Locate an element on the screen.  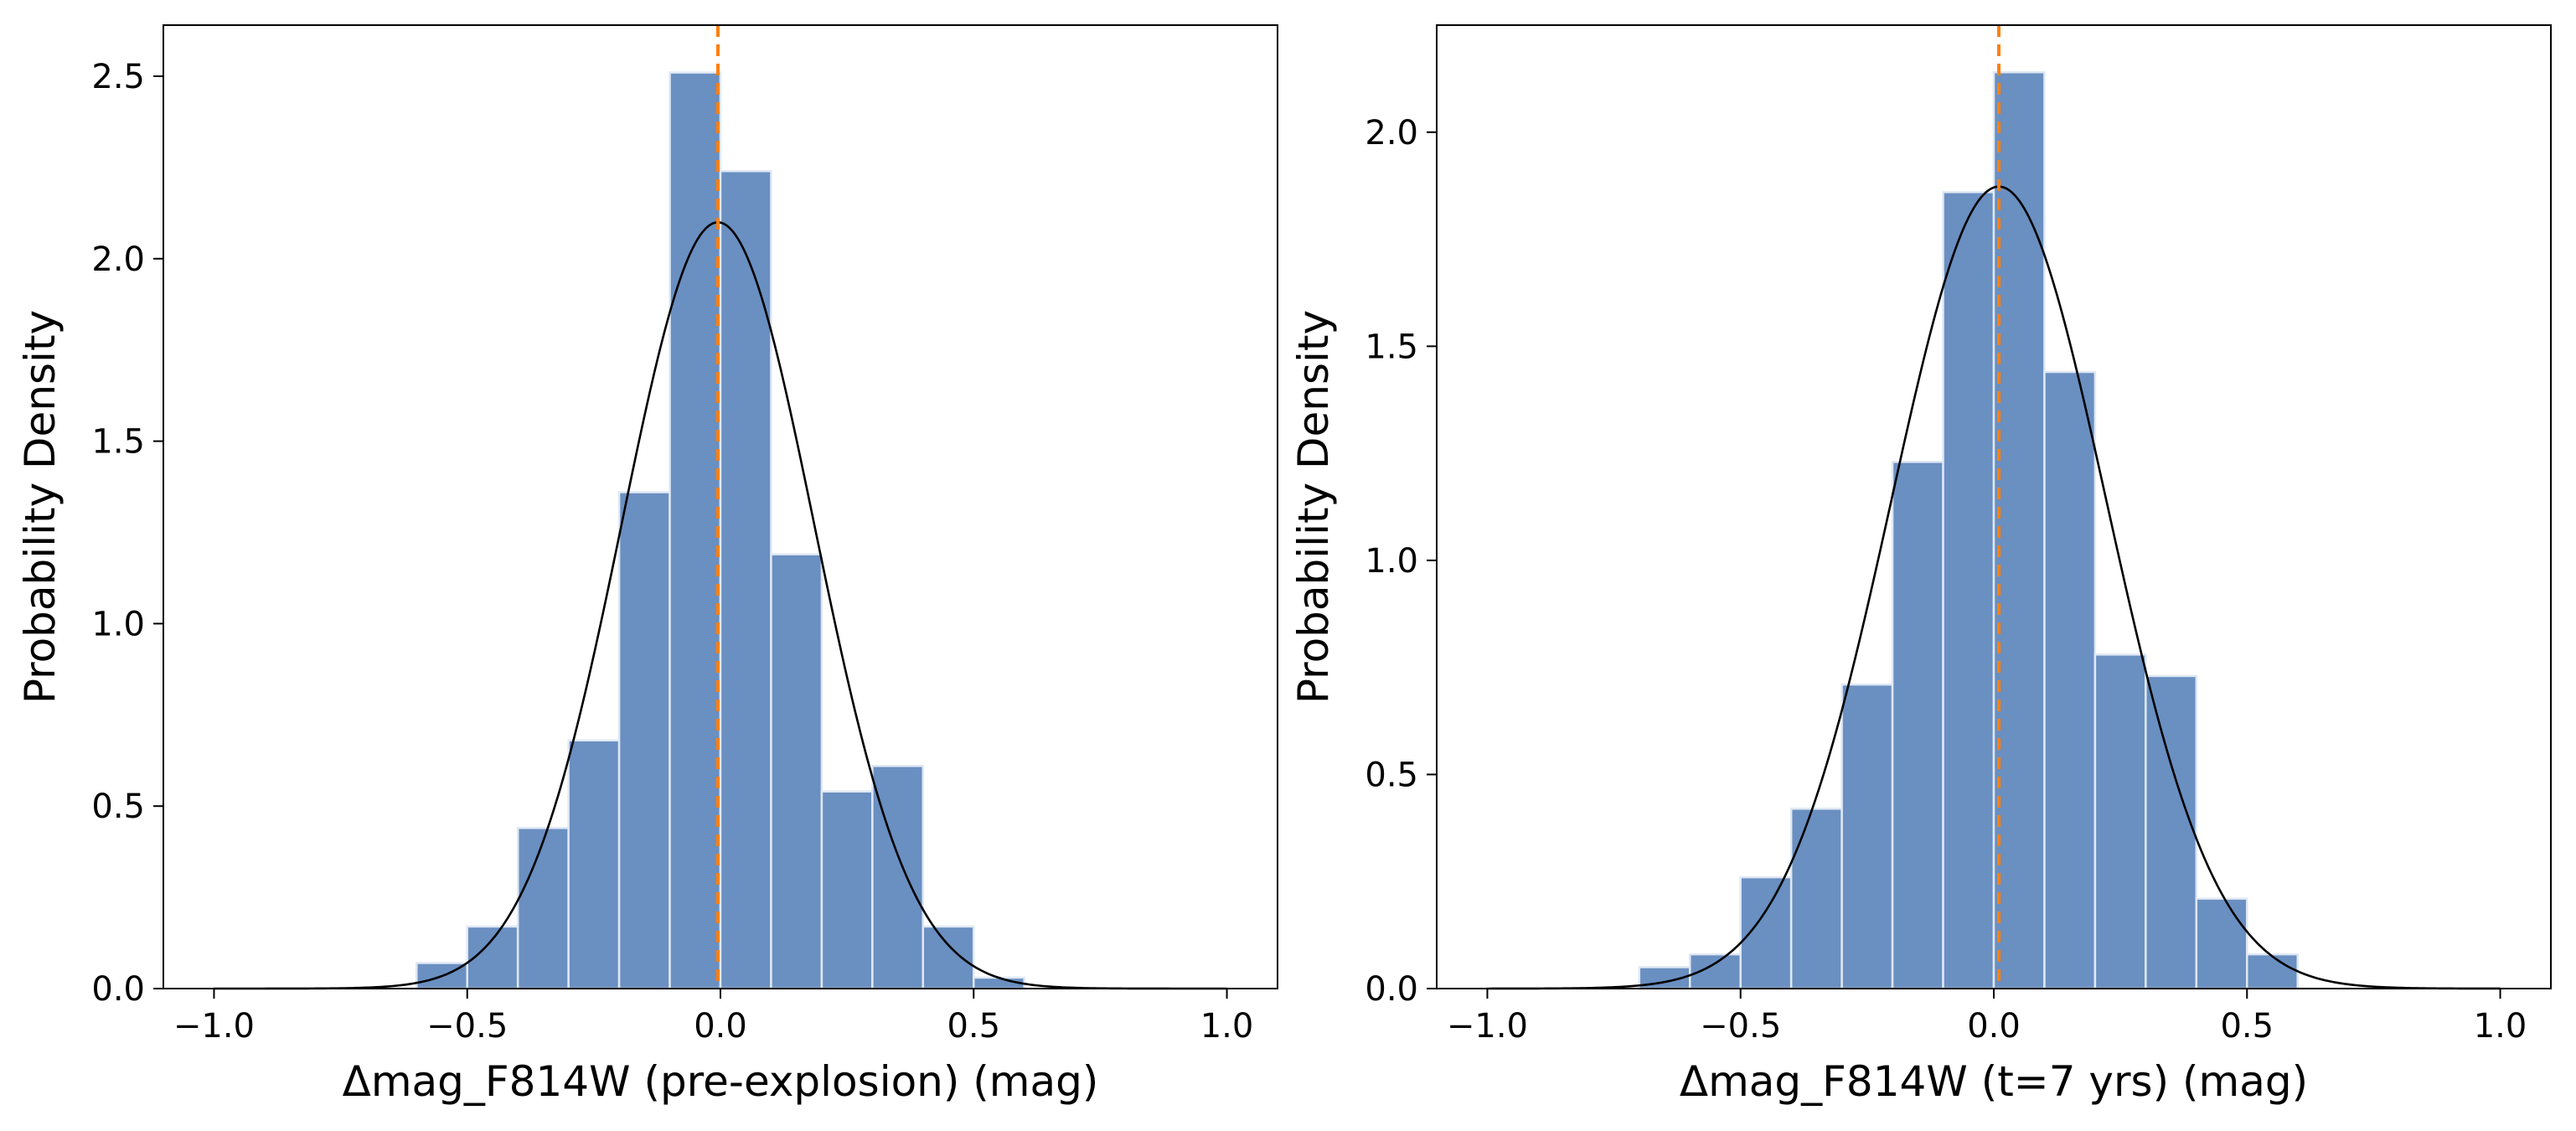
x-axis-label: Δmag_F814W (t=7 yrs) (mag) is located at coordinates (1994, 1081).